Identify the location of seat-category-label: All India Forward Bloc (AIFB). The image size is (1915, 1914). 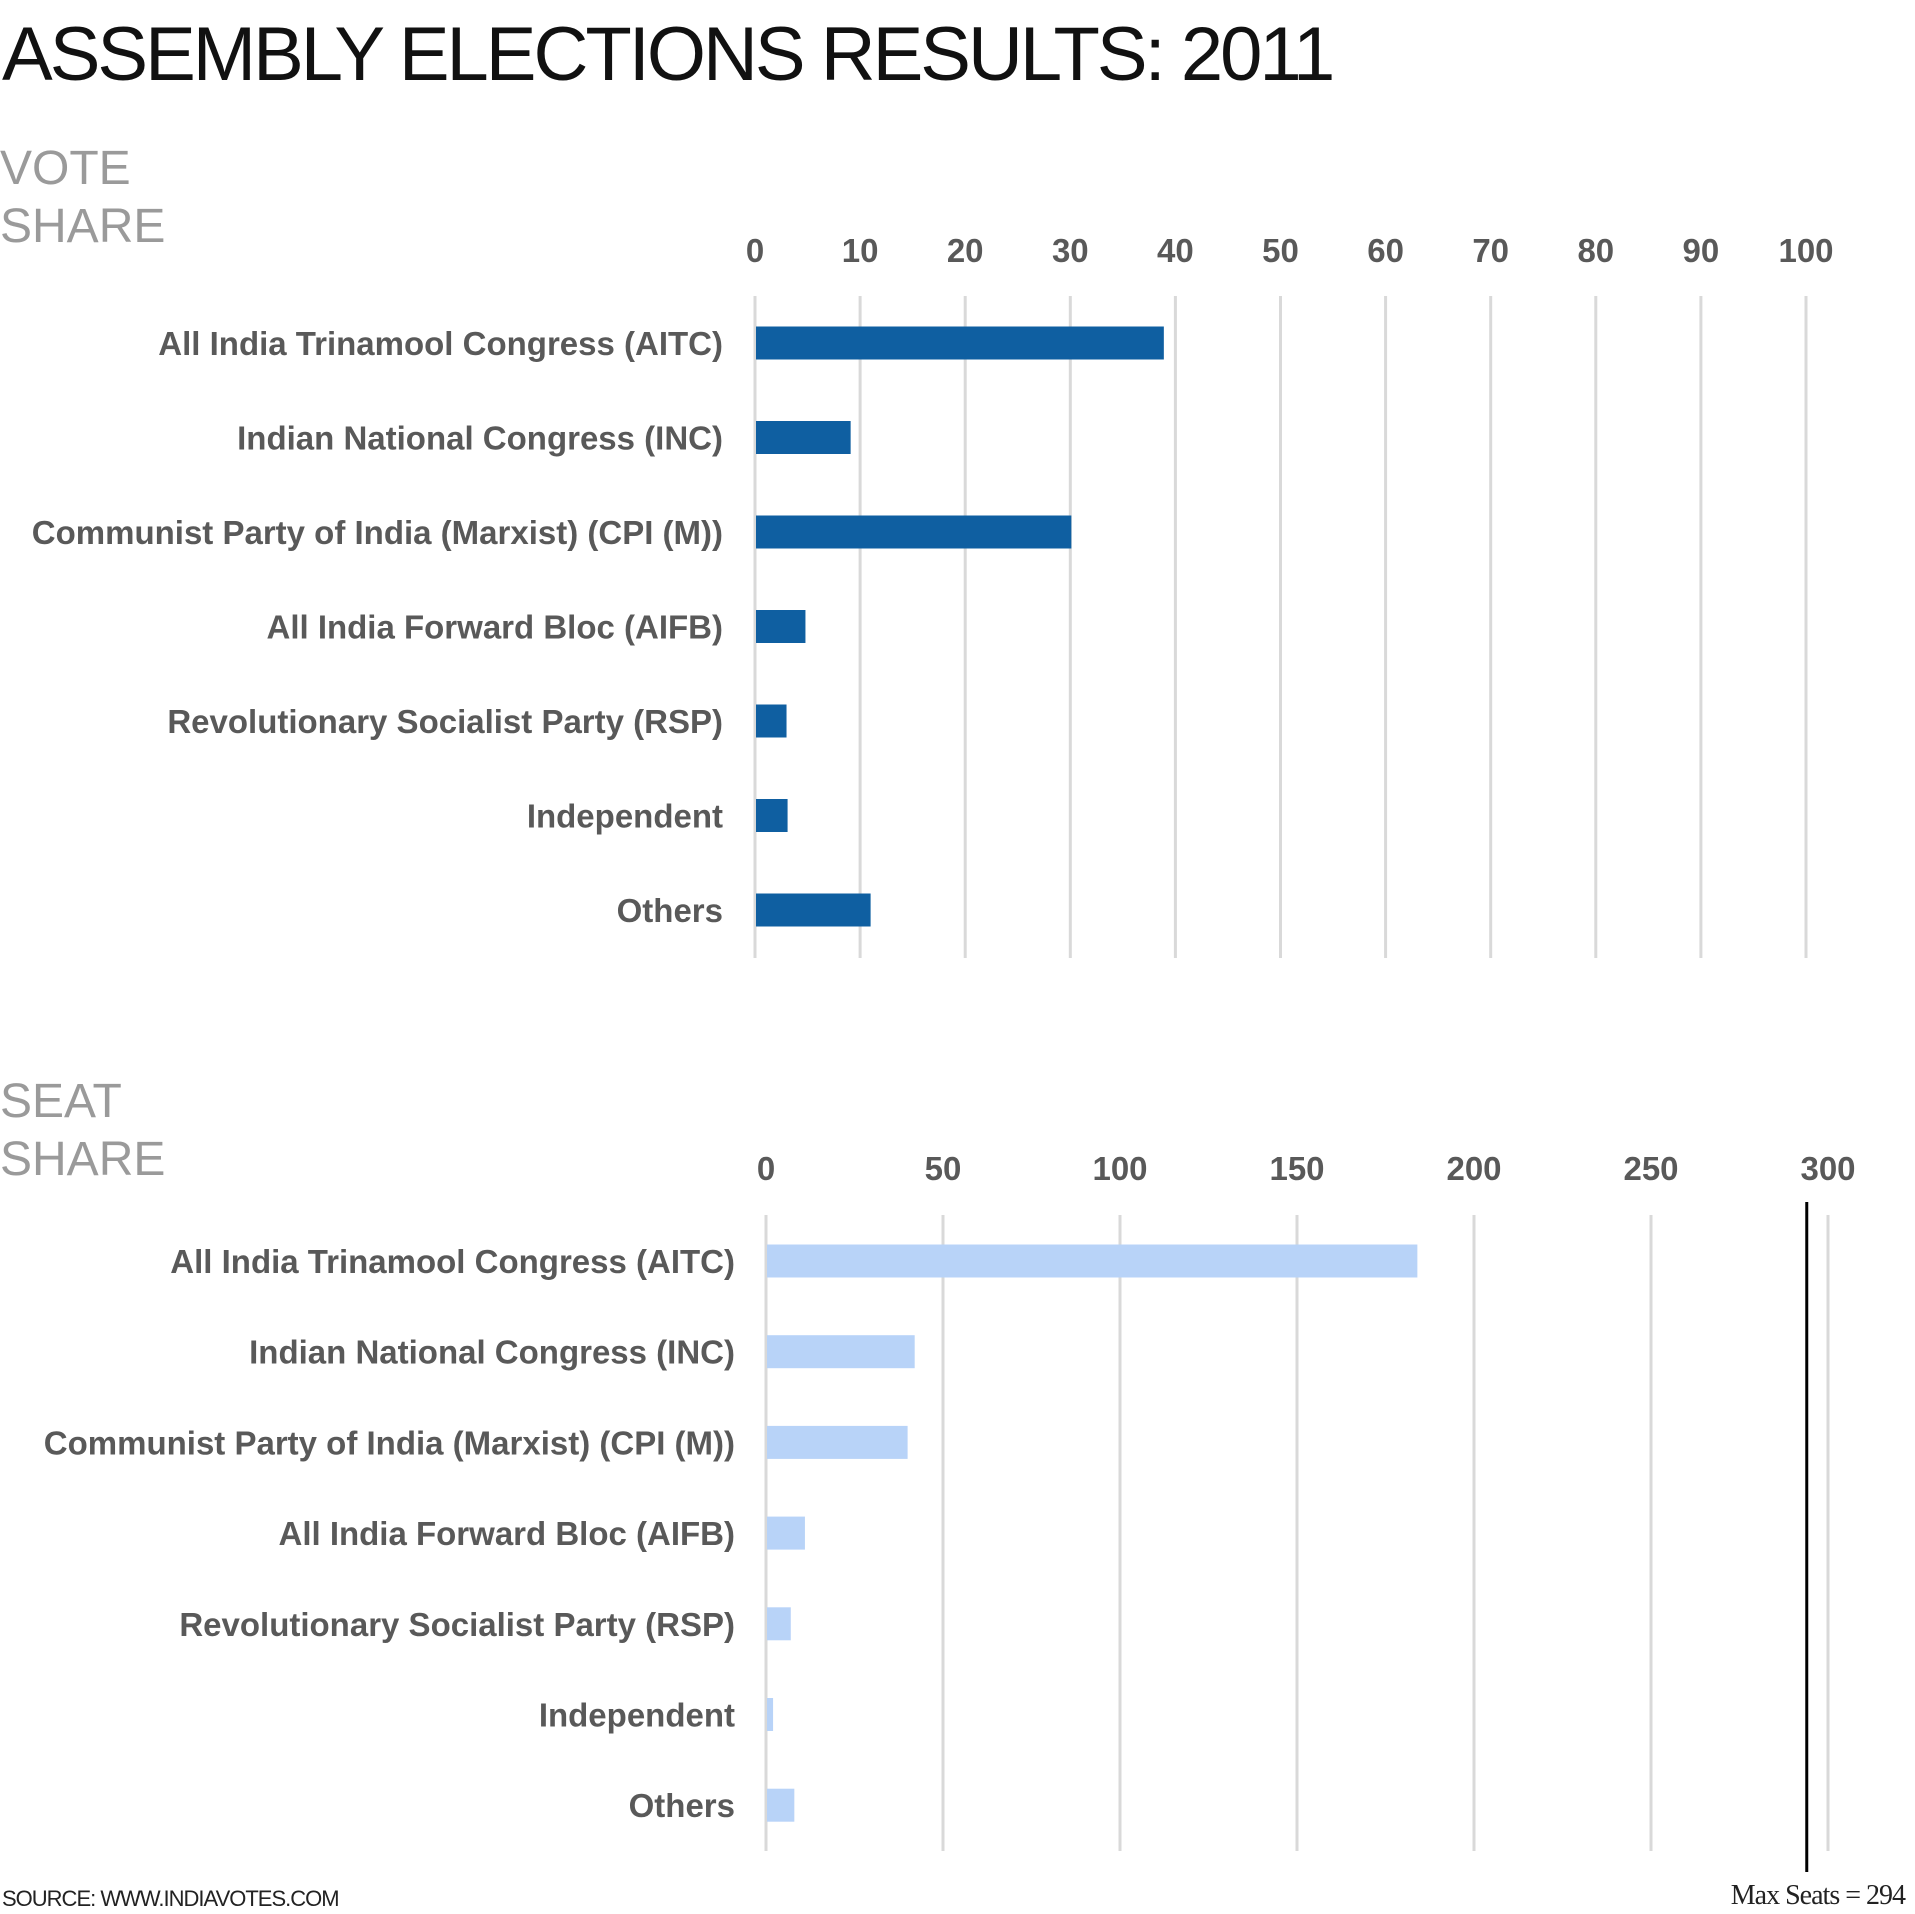
(506, 1533).